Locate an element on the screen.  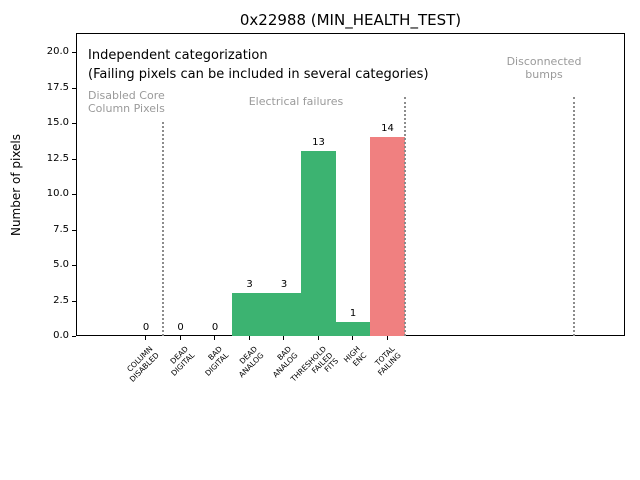
annotation-independent-categorization: Independent categorization is located at coordinates (178, 55).